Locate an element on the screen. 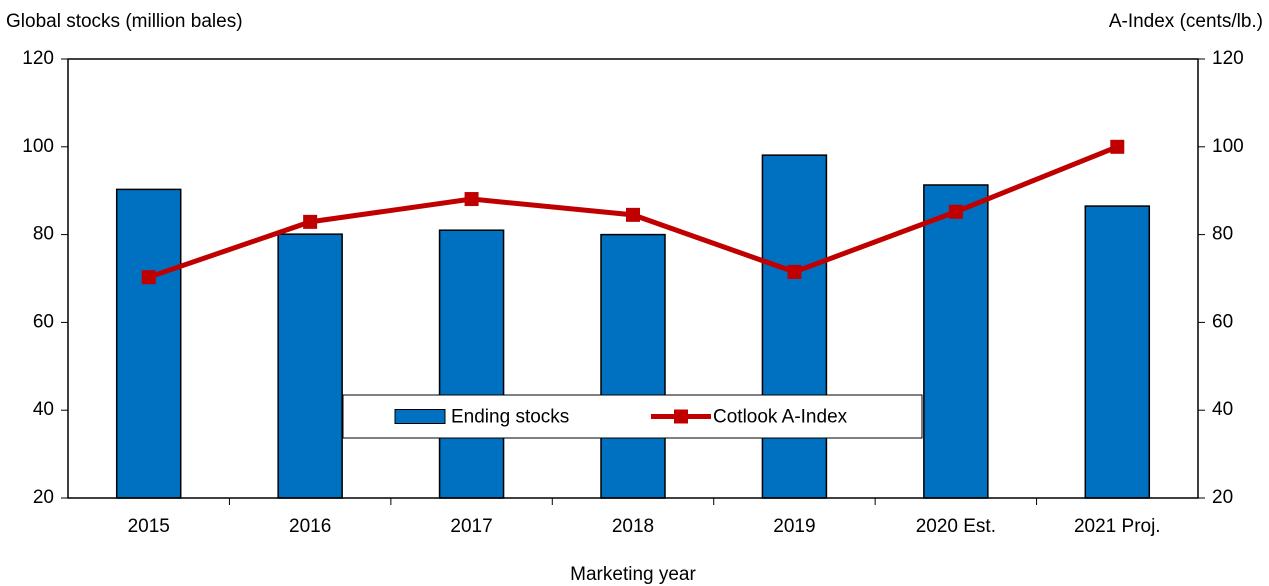 The height and width of the screenshot is (586, 1269). y2-axis-title: A-Index (cents/lb.) is located at coordinates (1186, 21).